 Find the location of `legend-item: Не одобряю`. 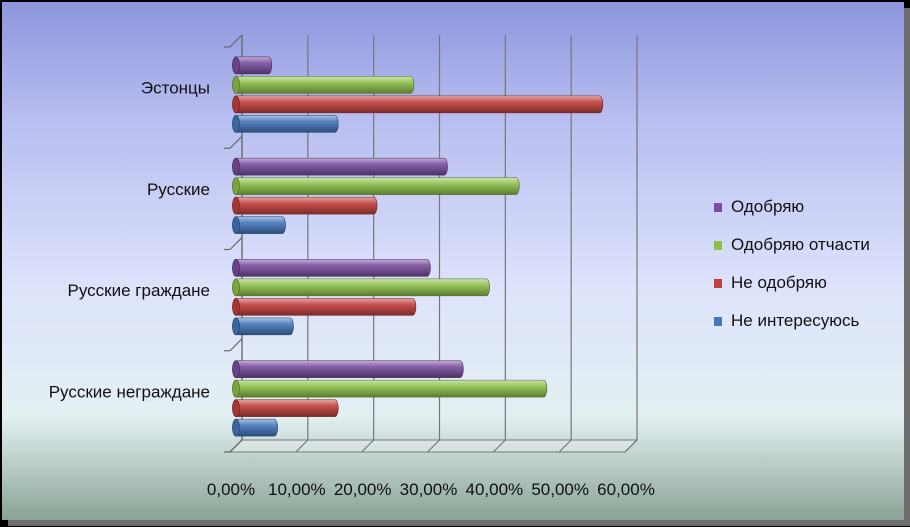

legend-item: Не одобряю is located at coordinates (770, 282).